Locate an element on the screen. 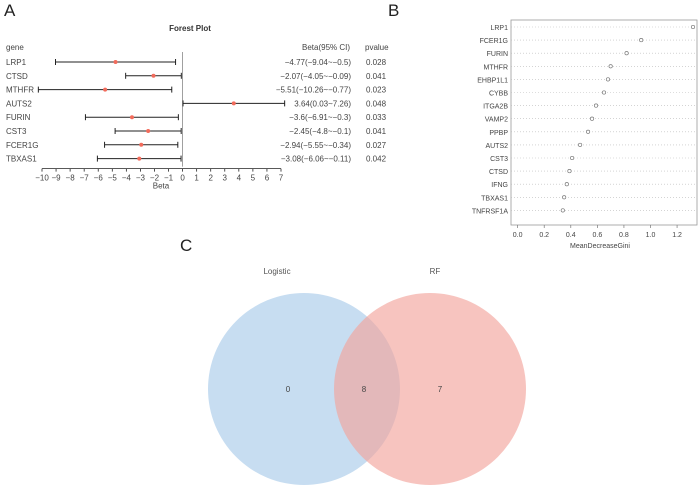 The image size is (700, 486). forest-x-tick-label: 7 is located at coordinates (281, 178).